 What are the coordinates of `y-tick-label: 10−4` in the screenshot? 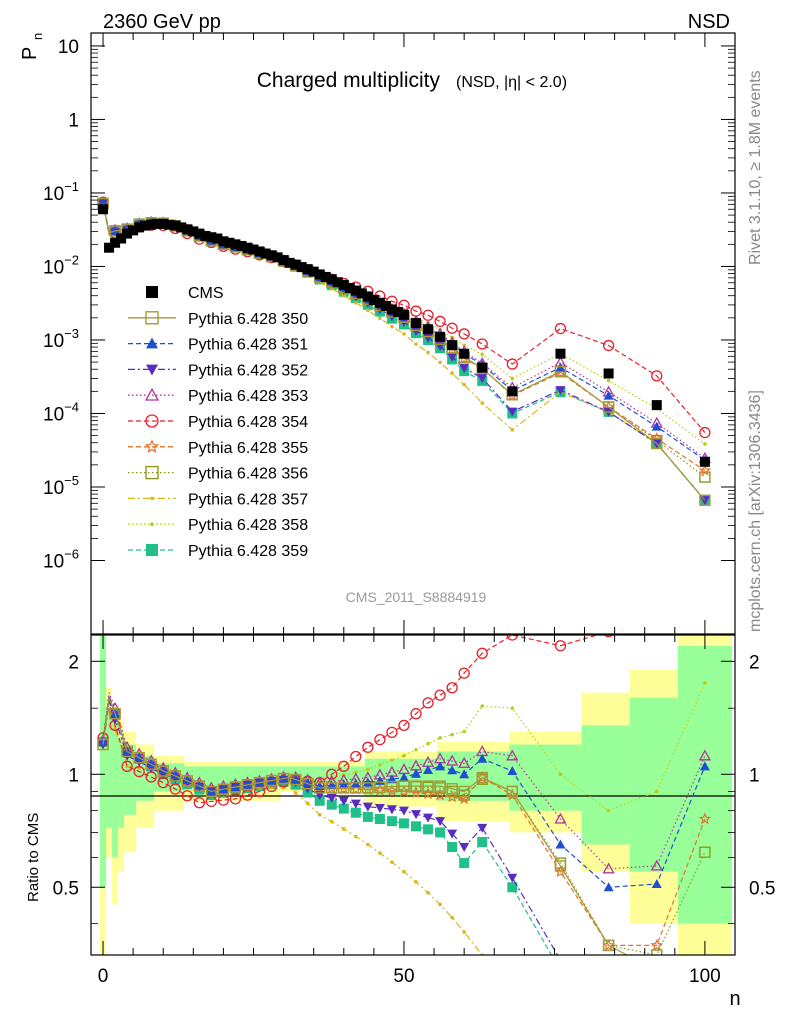 It's located at (61, 412).